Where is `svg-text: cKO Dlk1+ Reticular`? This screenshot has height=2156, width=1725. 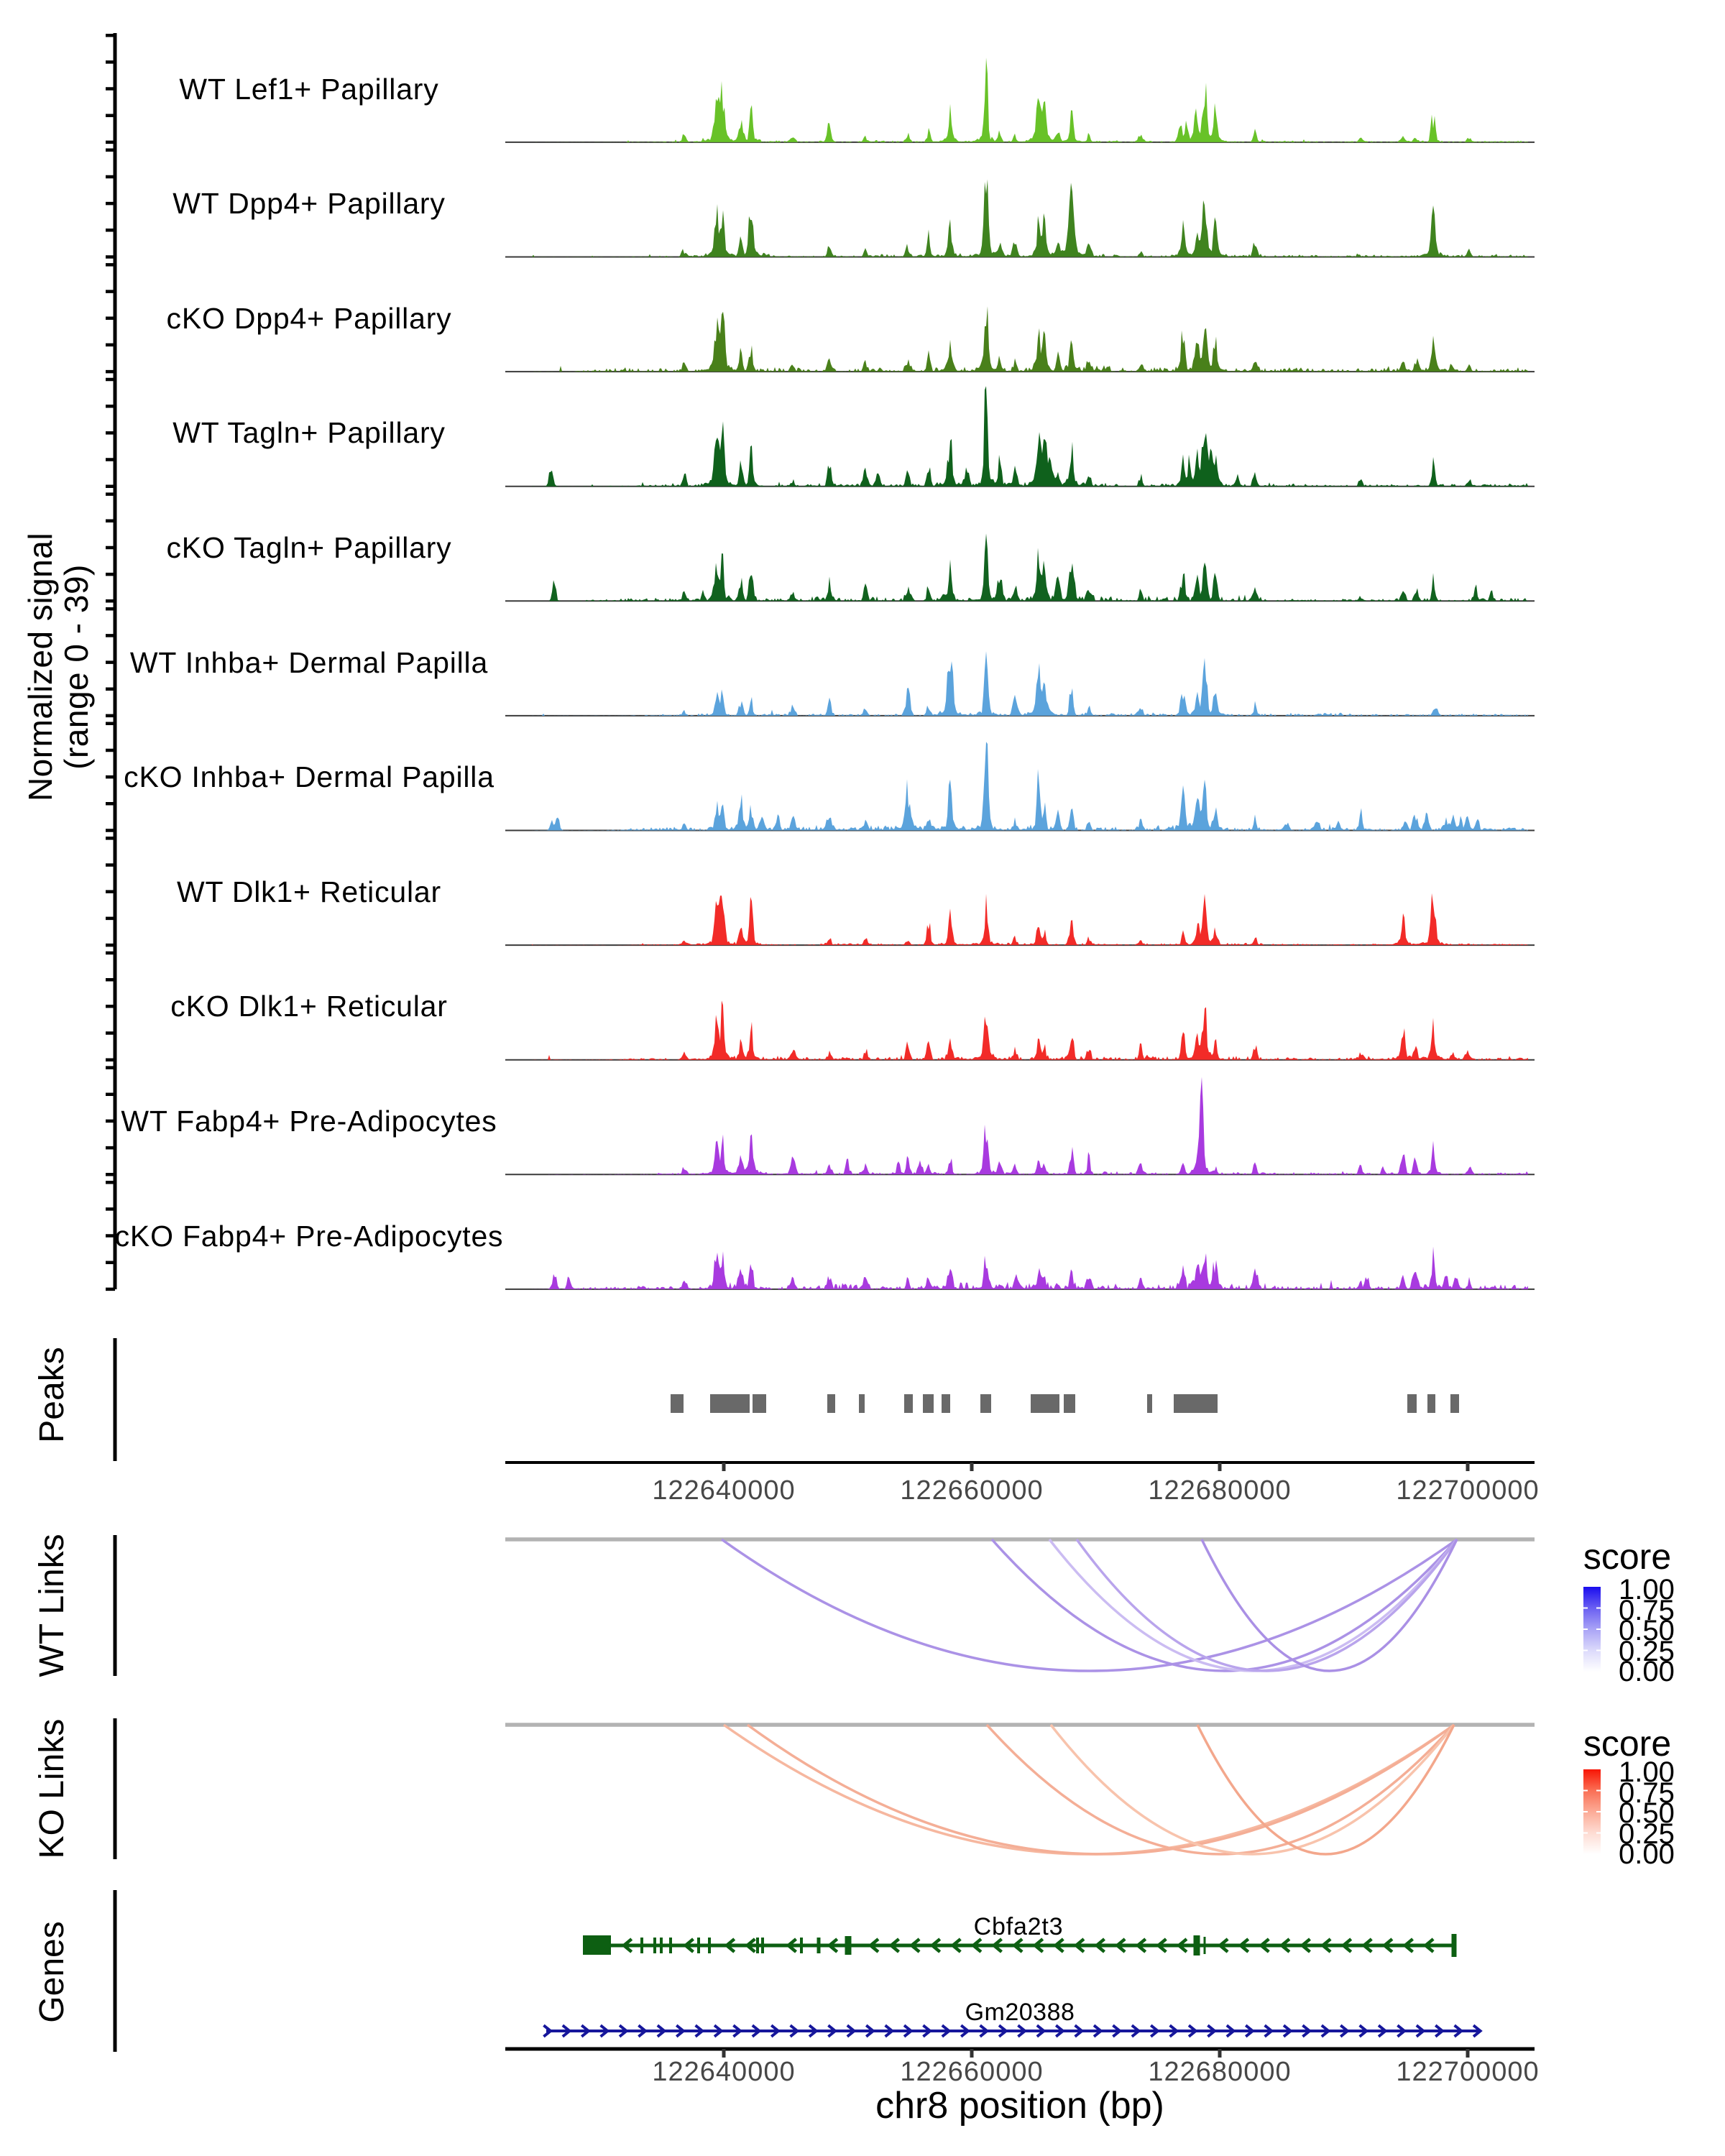
svg-text: cKO Dlk1+ Reticular is located at coordinates (308, 1007).